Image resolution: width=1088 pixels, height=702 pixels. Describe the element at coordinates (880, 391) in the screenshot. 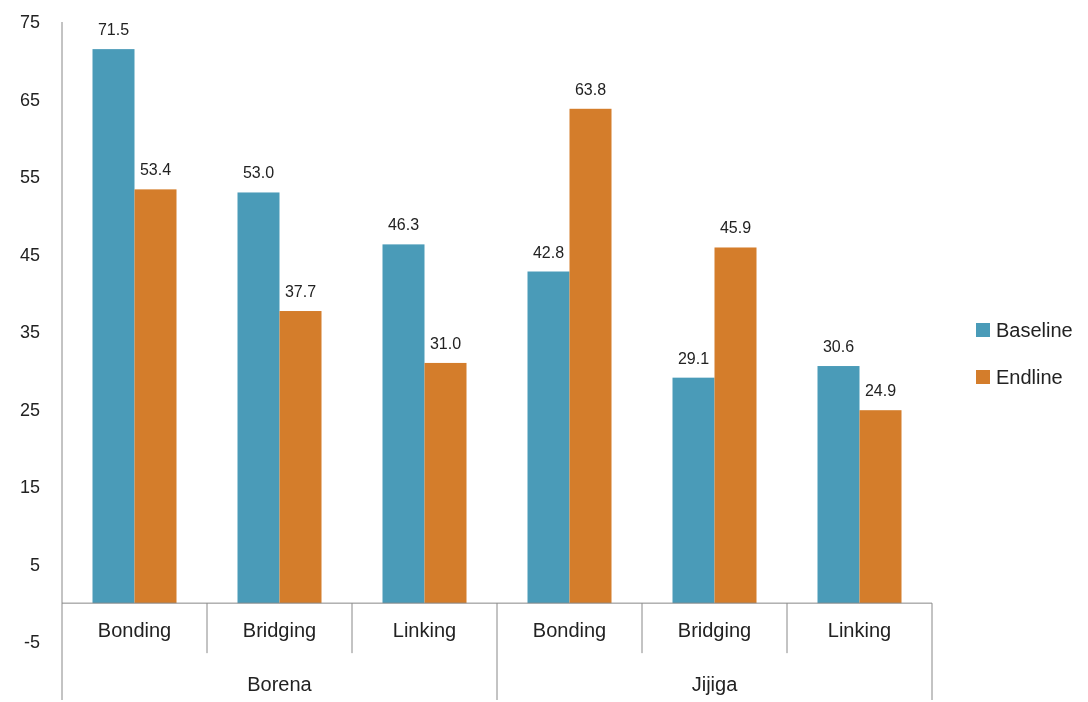

I see `data-label: 24.9` at that location.